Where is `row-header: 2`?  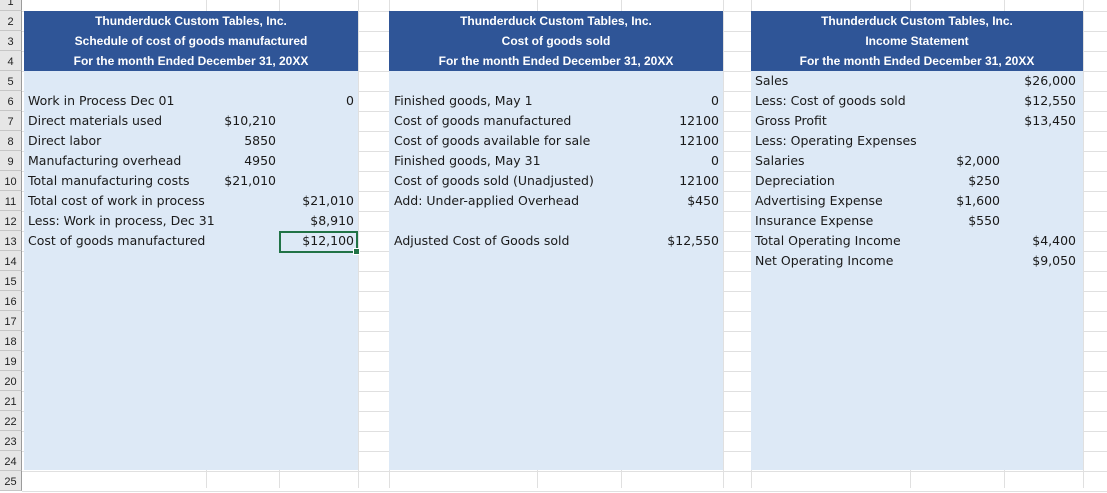 row-header: 2 is located at coordinates (11, 21).